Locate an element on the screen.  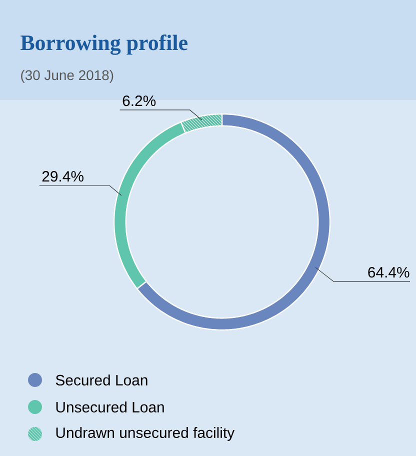
chart-title: Borrowing profile is located at coordinates (104, 44).